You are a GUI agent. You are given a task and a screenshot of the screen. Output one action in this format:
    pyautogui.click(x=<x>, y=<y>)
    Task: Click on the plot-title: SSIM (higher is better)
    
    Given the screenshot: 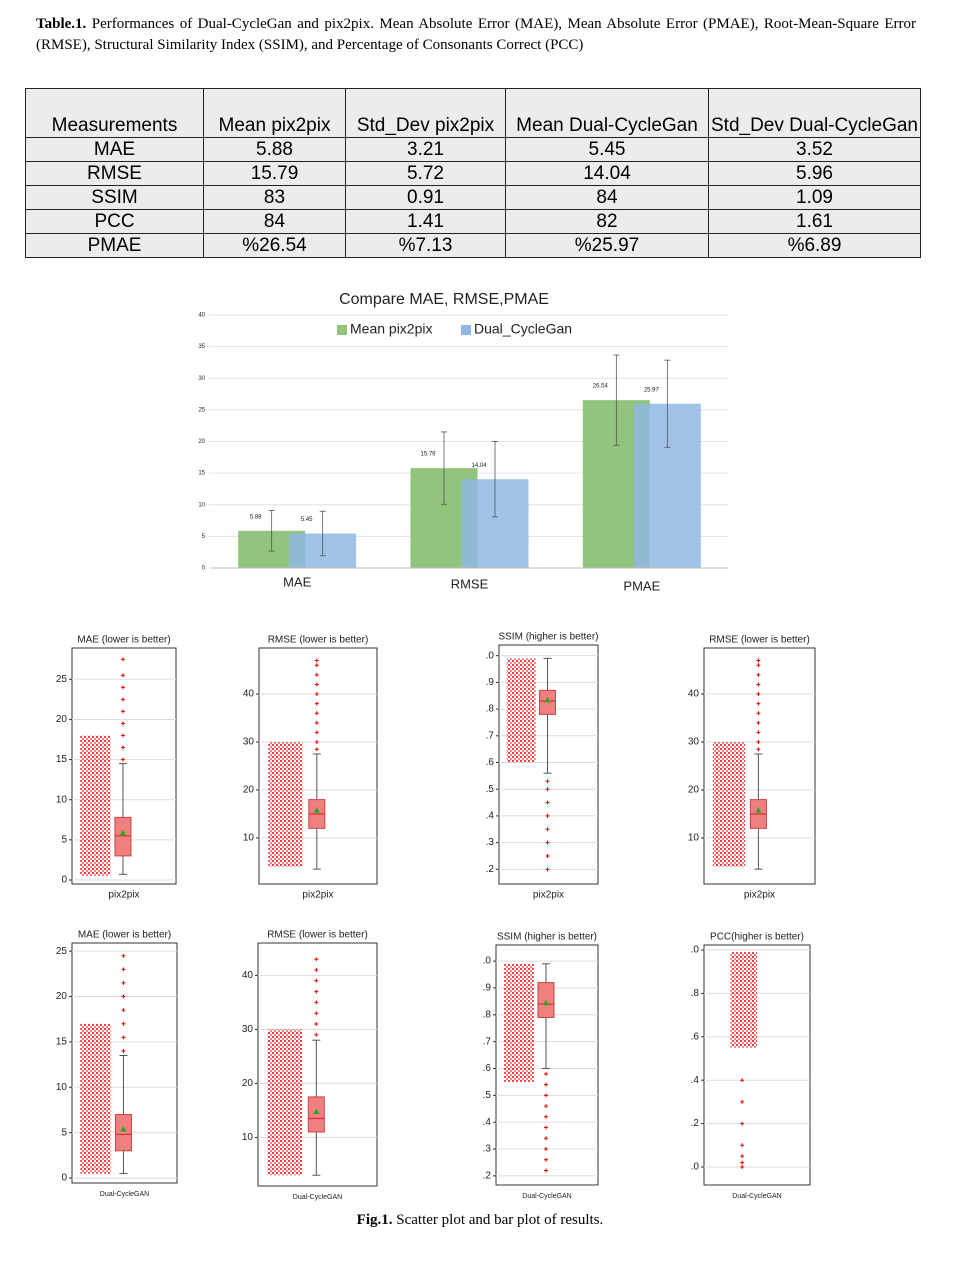 What is the action you would take?
    pyautogui.click(x=548, y=637)
    